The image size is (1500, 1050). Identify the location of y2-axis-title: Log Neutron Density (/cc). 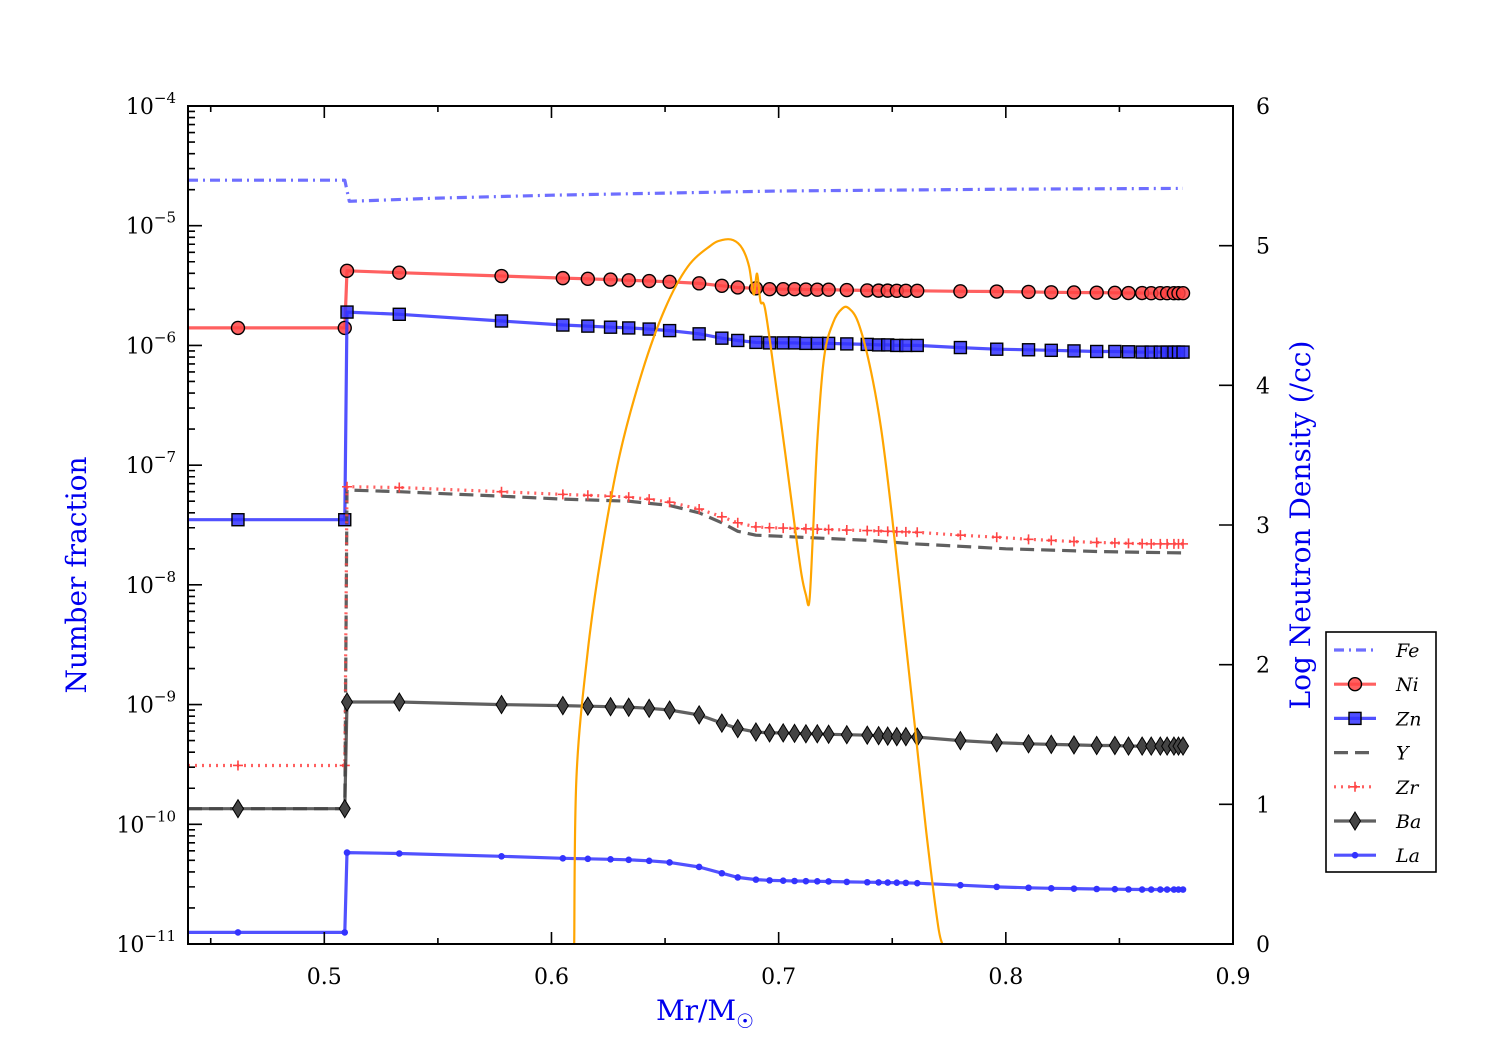
(1300, 525).